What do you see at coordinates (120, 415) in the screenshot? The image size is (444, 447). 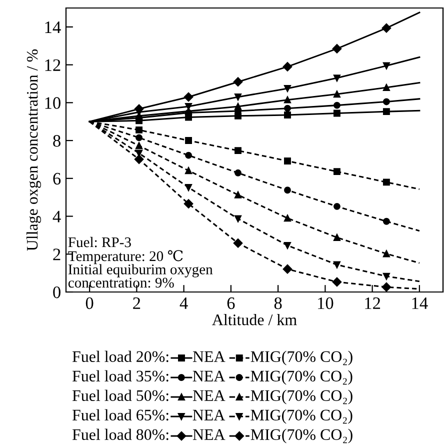 I see `text: Fuel load 65%:` at bounding box center [120, 415].